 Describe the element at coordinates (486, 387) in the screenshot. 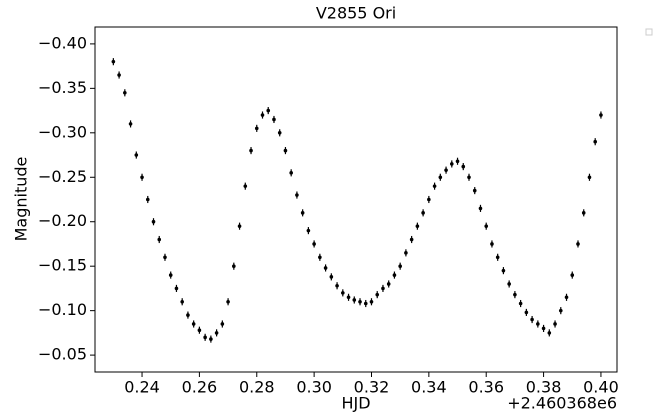

I see `x-tick-label: 0.36` at that location.